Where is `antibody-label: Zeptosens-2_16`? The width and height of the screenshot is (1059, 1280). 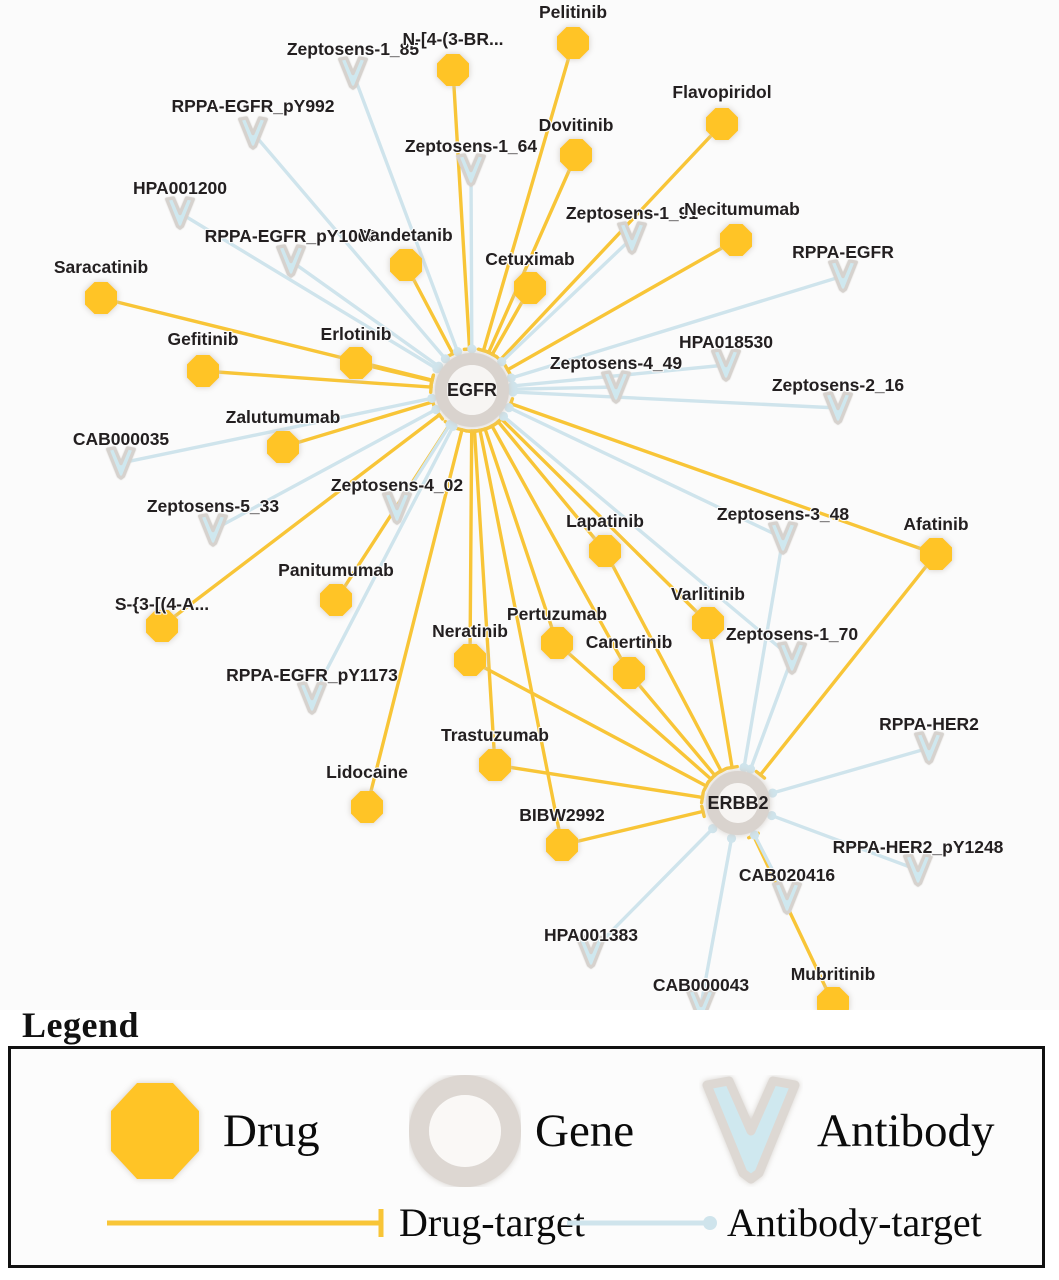 antibody-label: Zeptosens-2_16 is located at coordinates (838, 385).